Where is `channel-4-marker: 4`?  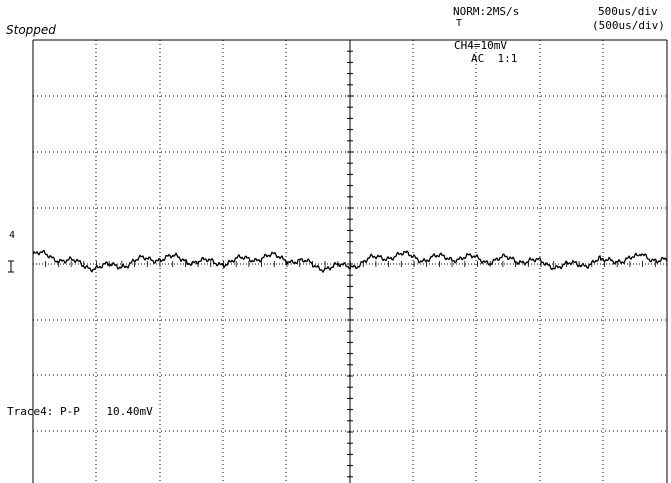 channel-4-marker: 4 is located at coordinates (12, 235).